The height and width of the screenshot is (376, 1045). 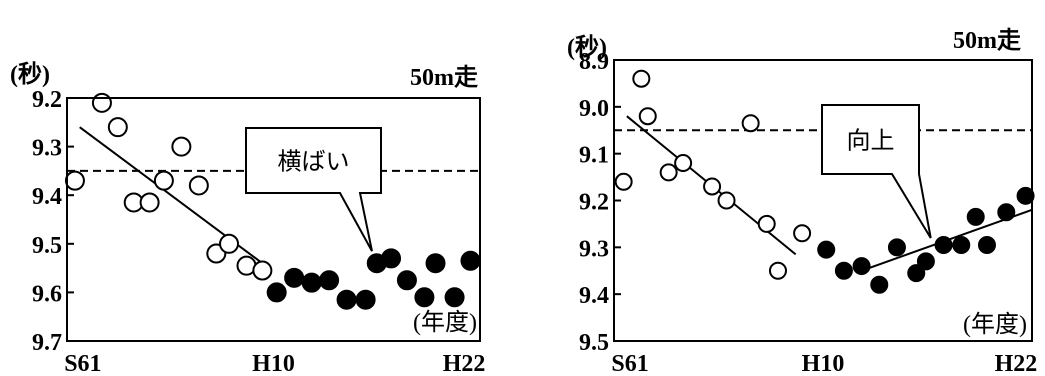 What do you see at coordinates (47, 343) in the screenshot?
I see `y-tick-label: 9.7` at bounding box center [47, 343].